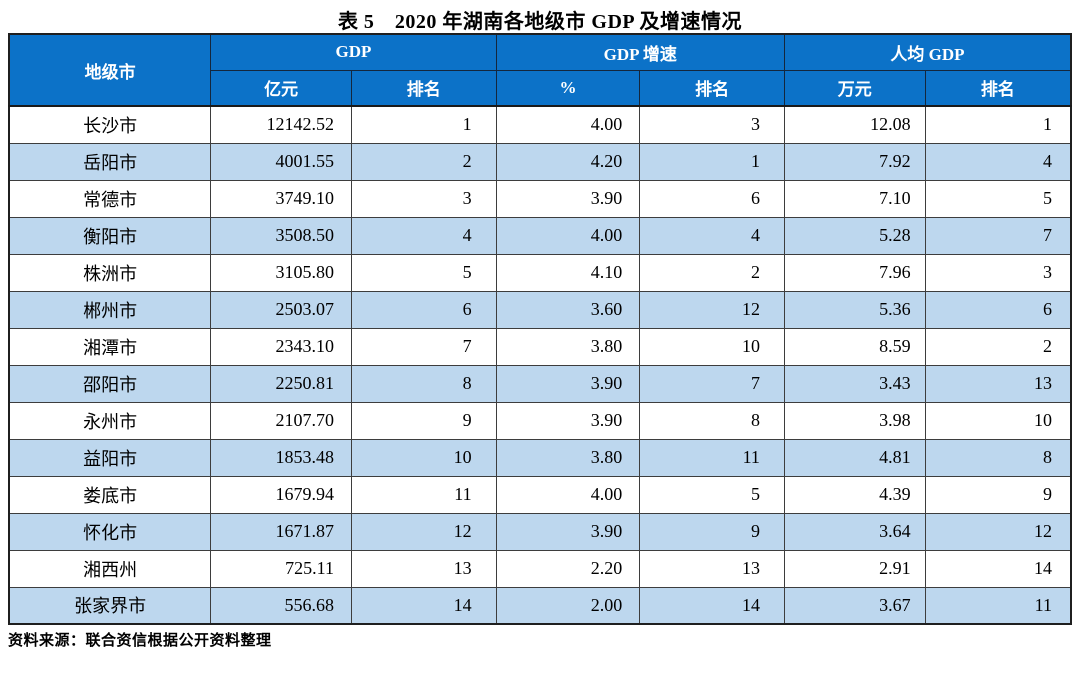  I want to click on cell-percap-rank: 12, so click(998, 531).